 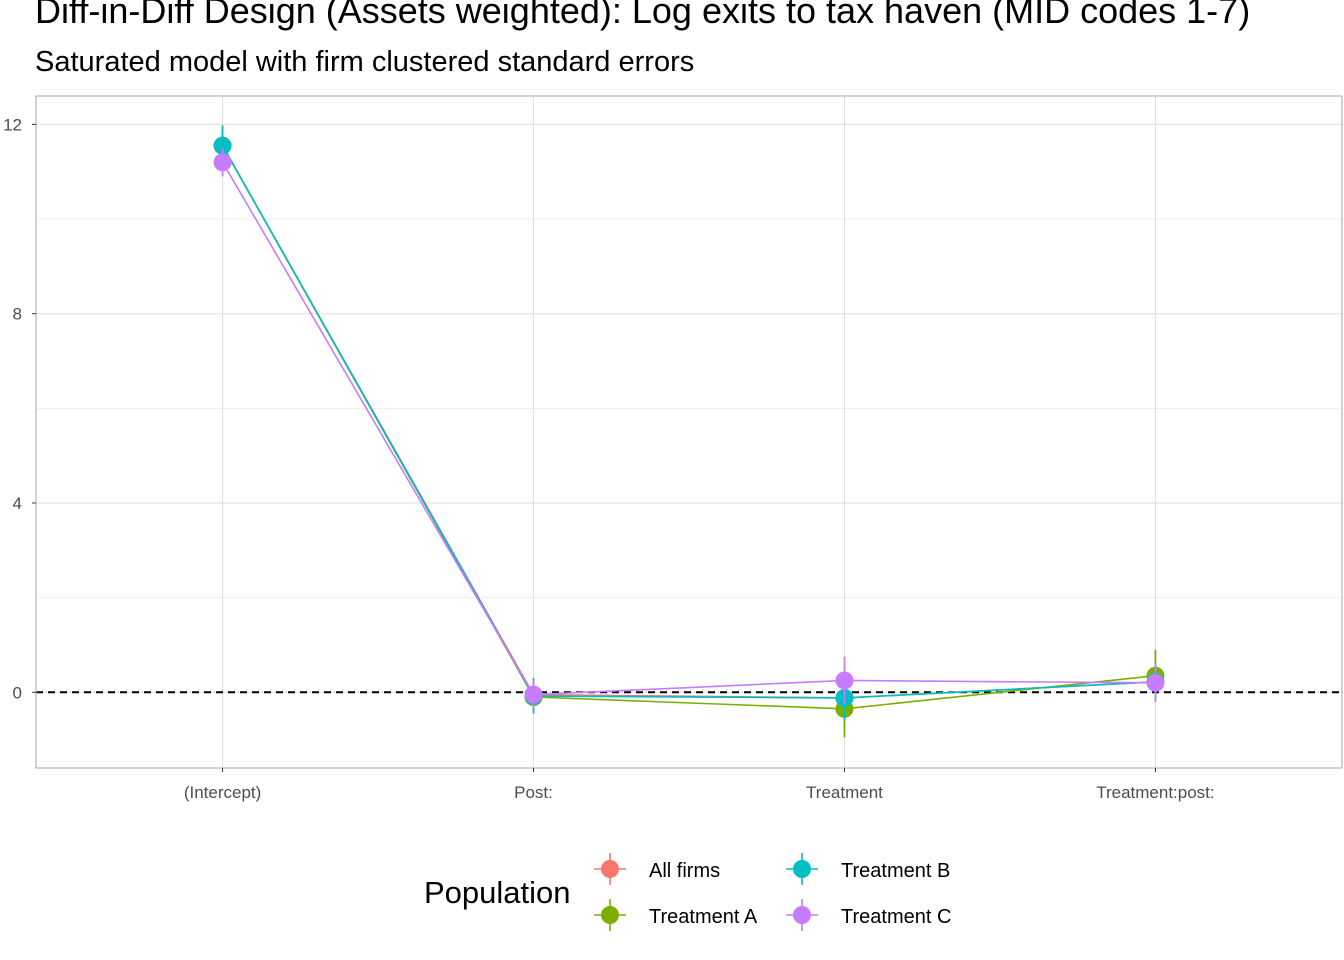 What do you see at coordinates (684, 871) in the screenshot?
I see `legend-label: All firms` at bounding box center [684, 871].